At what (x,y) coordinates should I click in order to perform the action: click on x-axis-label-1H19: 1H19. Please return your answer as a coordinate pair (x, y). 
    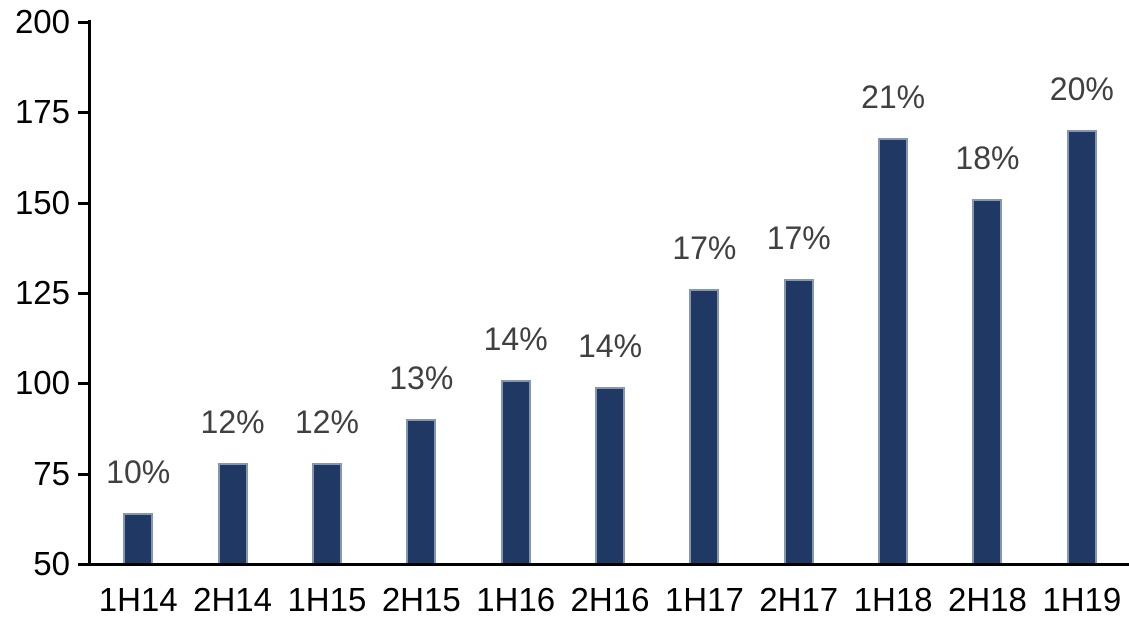
    Looking at the image, I should click on (1082, 599).